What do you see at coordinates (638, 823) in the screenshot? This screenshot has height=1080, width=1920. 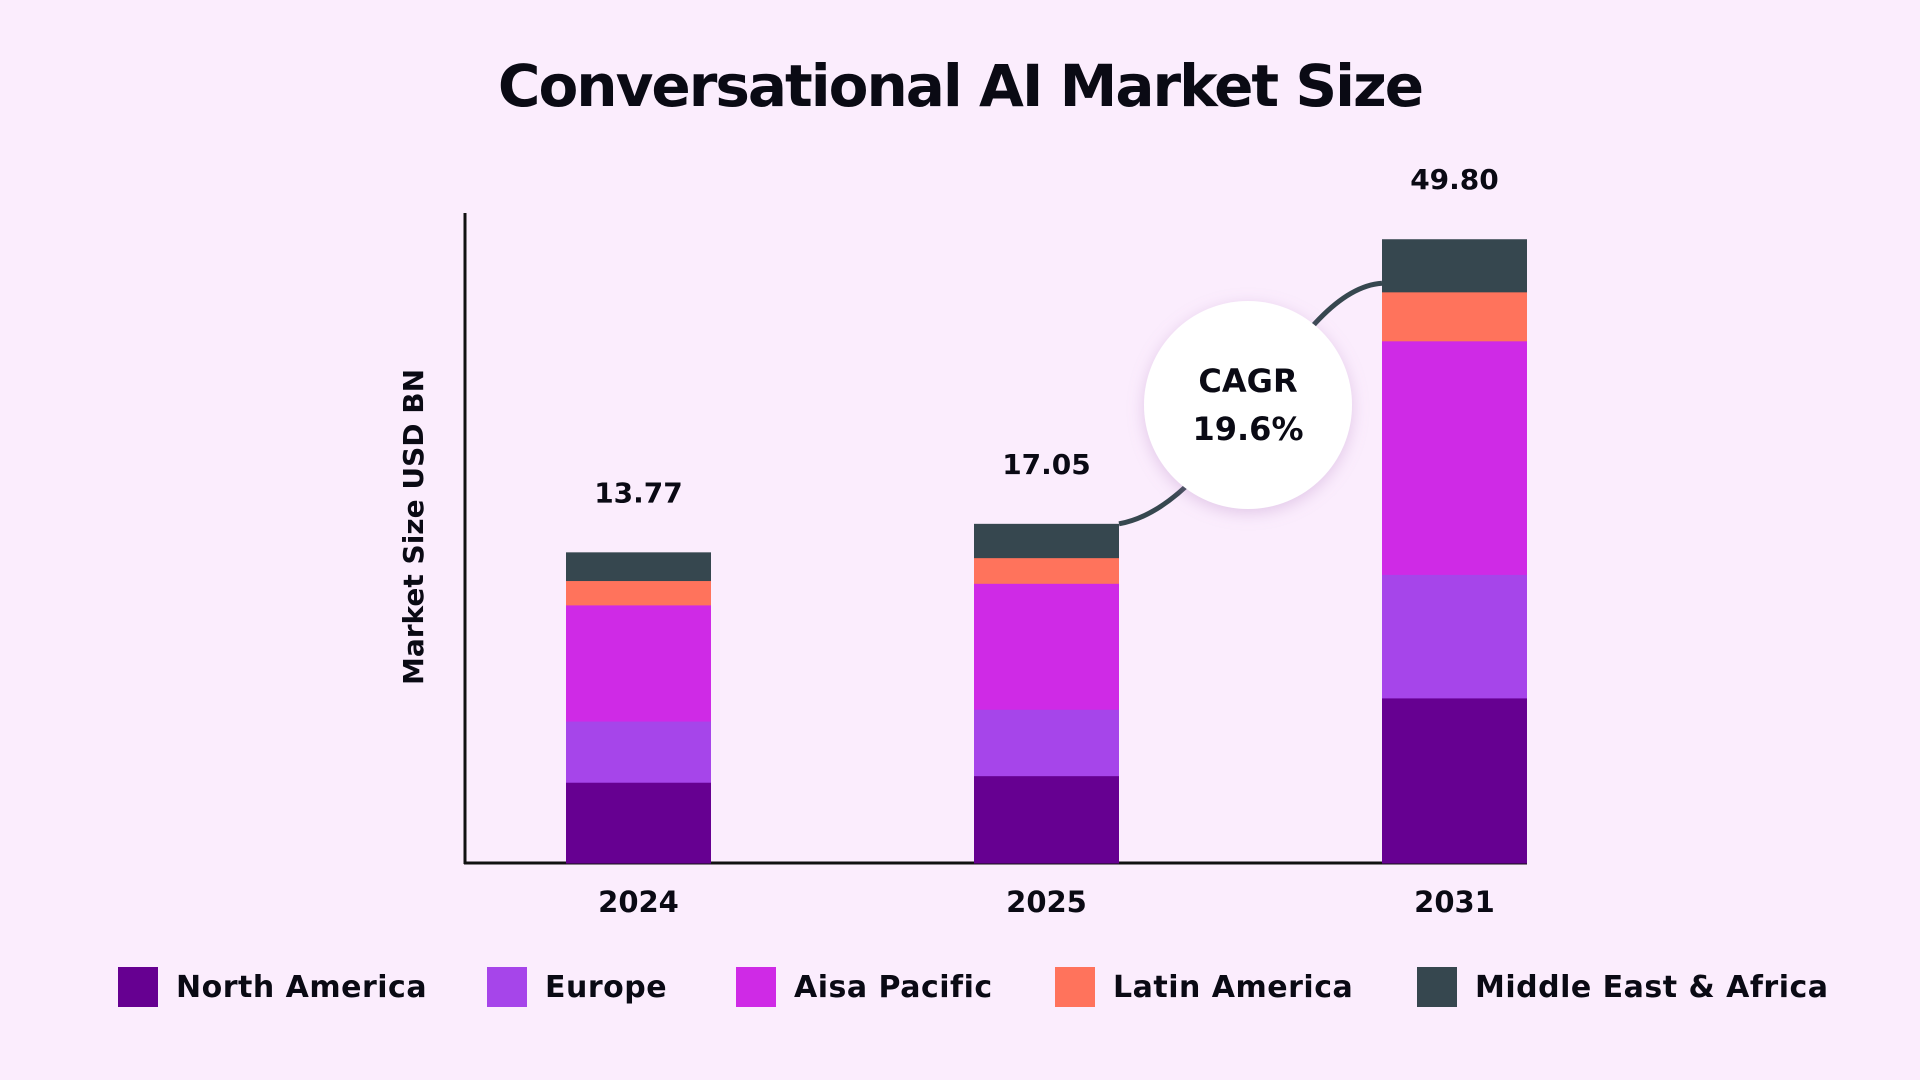 I see `bar-segment-north-america-2024` at bounding box center [638, 823].